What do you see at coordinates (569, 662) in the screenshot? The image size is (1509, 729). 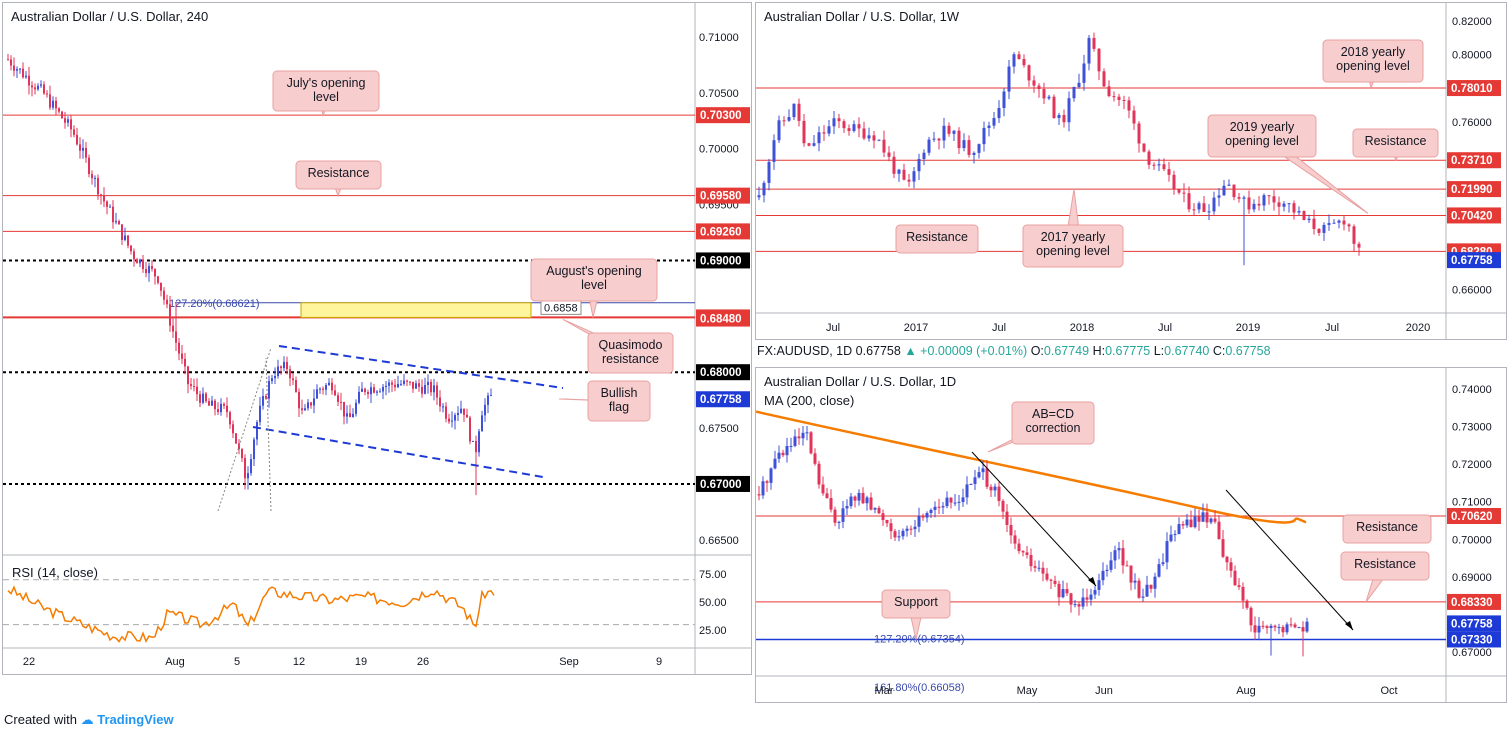 I see `h4-xtick-label: Sep` at bounding box center [569, 662].